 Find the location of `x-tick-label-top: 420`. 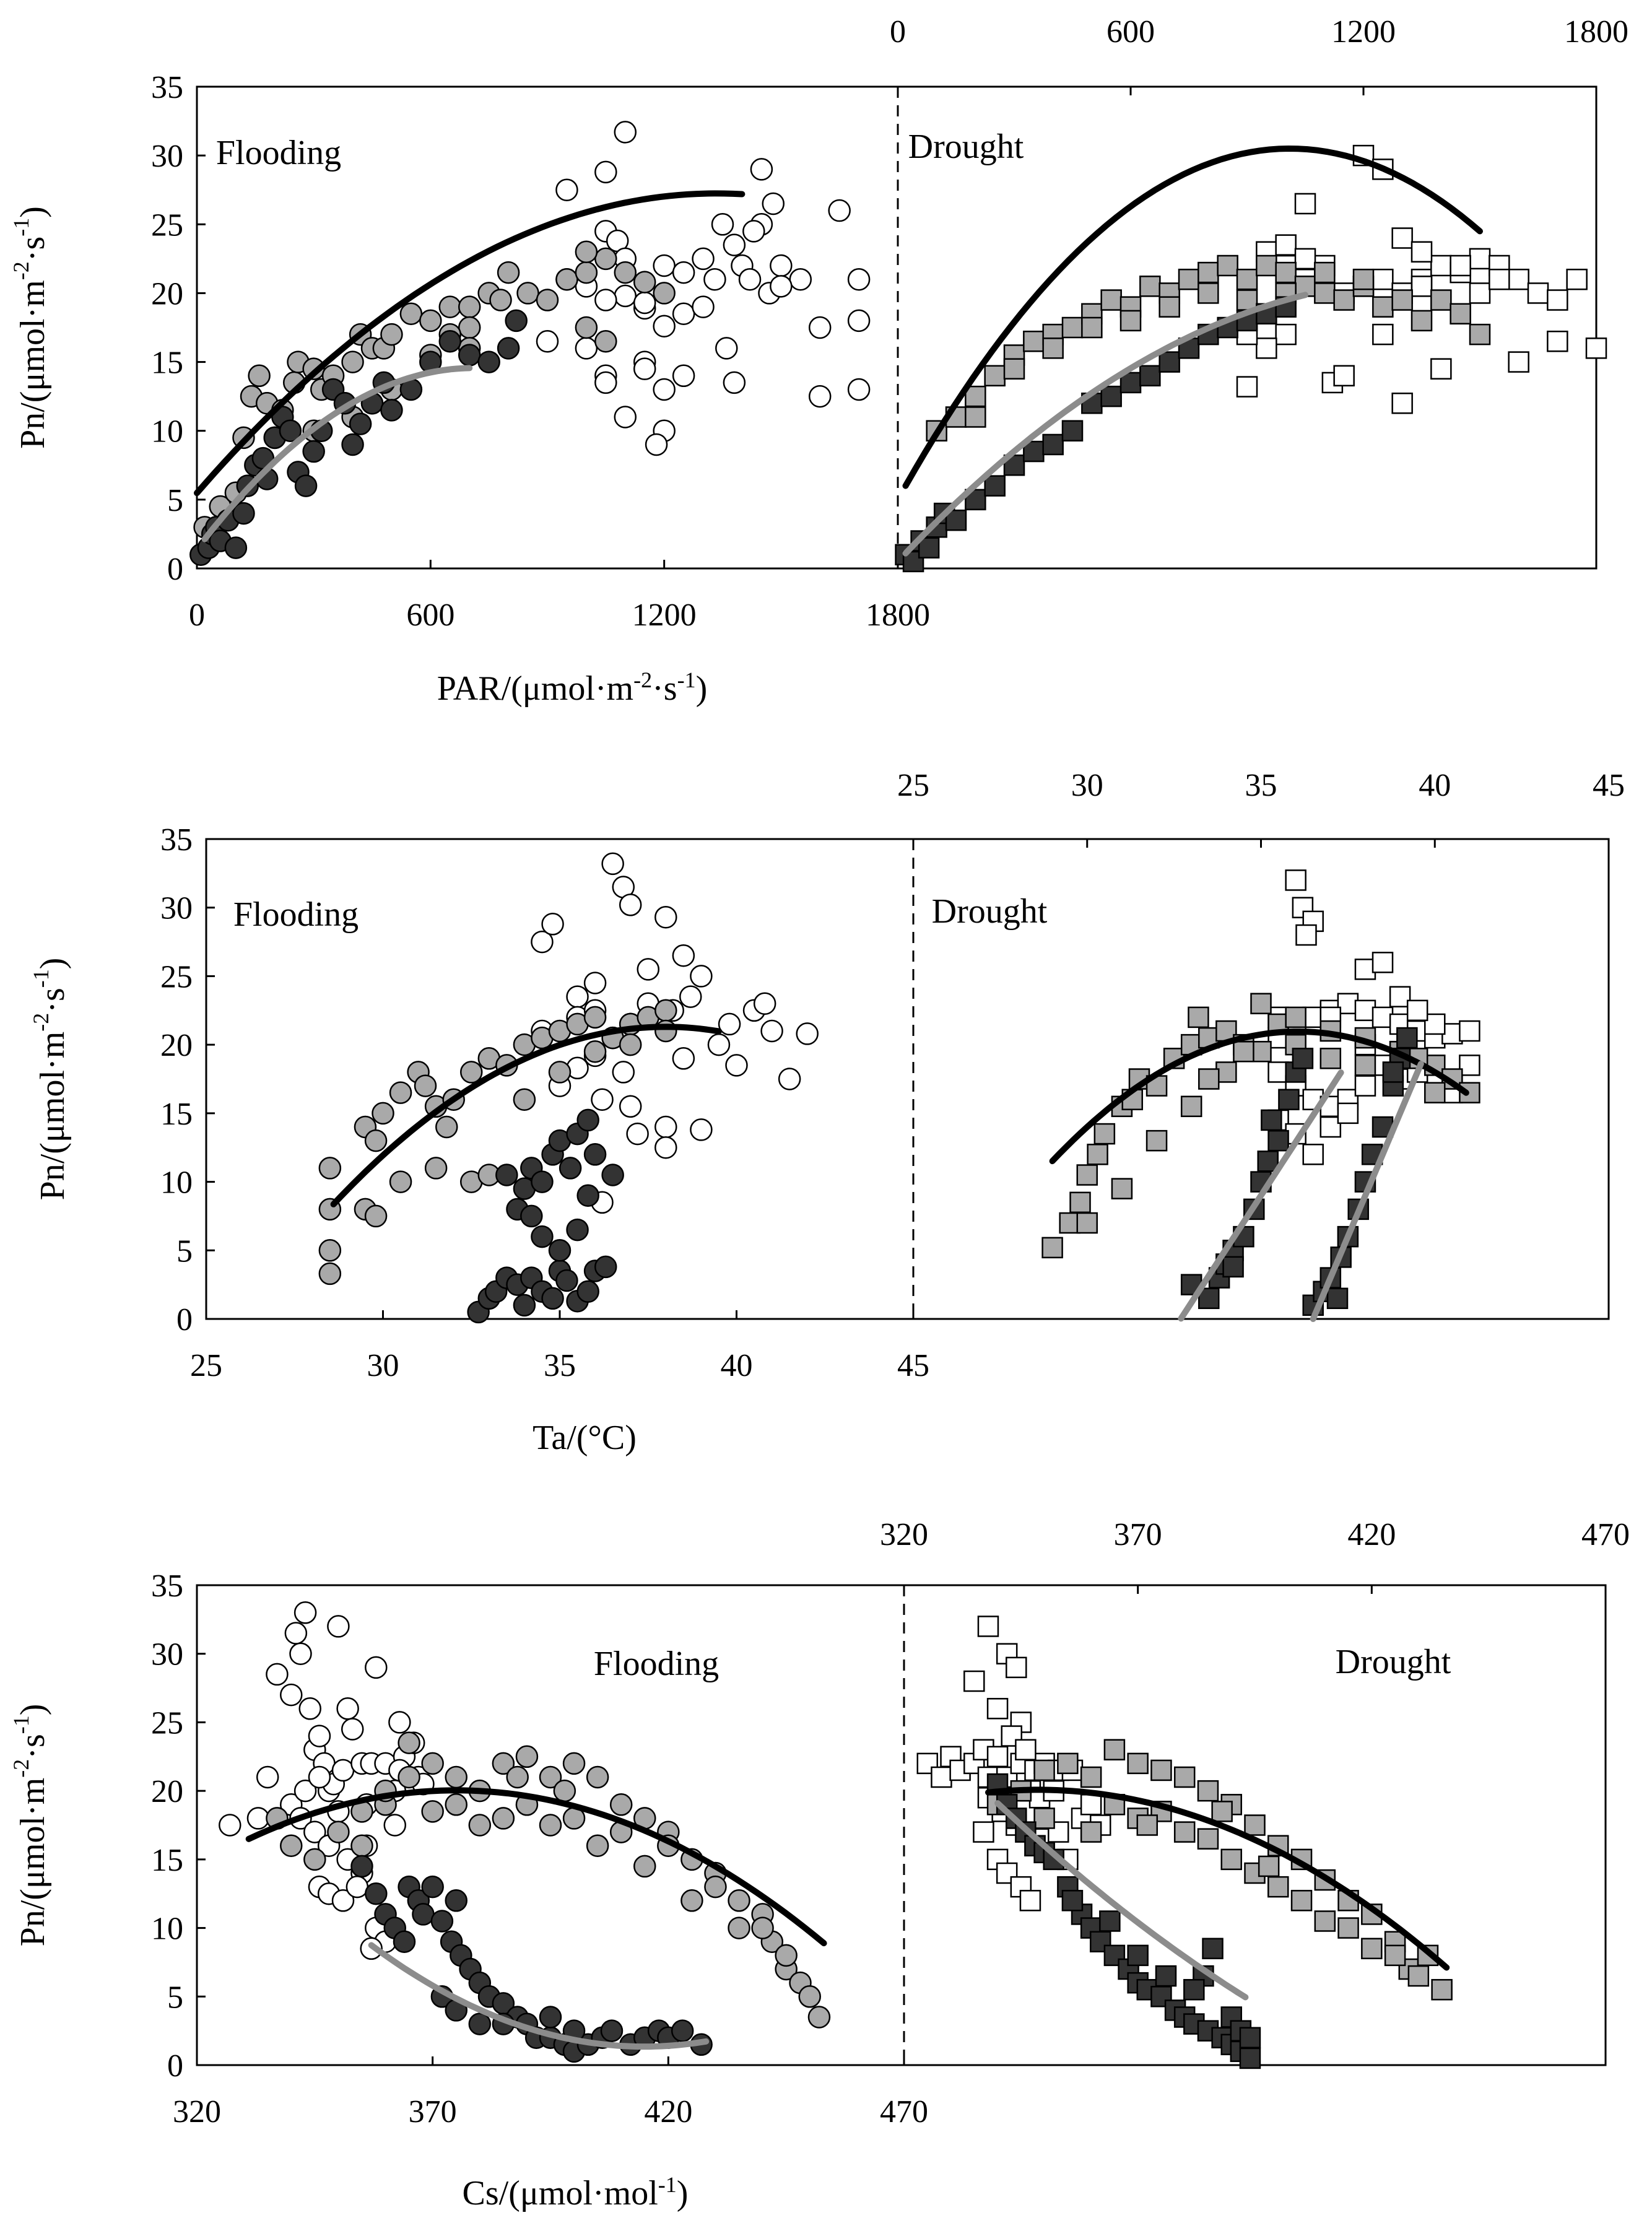

x-tick-label-top: 420 is located at coordinates (1371, 1534).